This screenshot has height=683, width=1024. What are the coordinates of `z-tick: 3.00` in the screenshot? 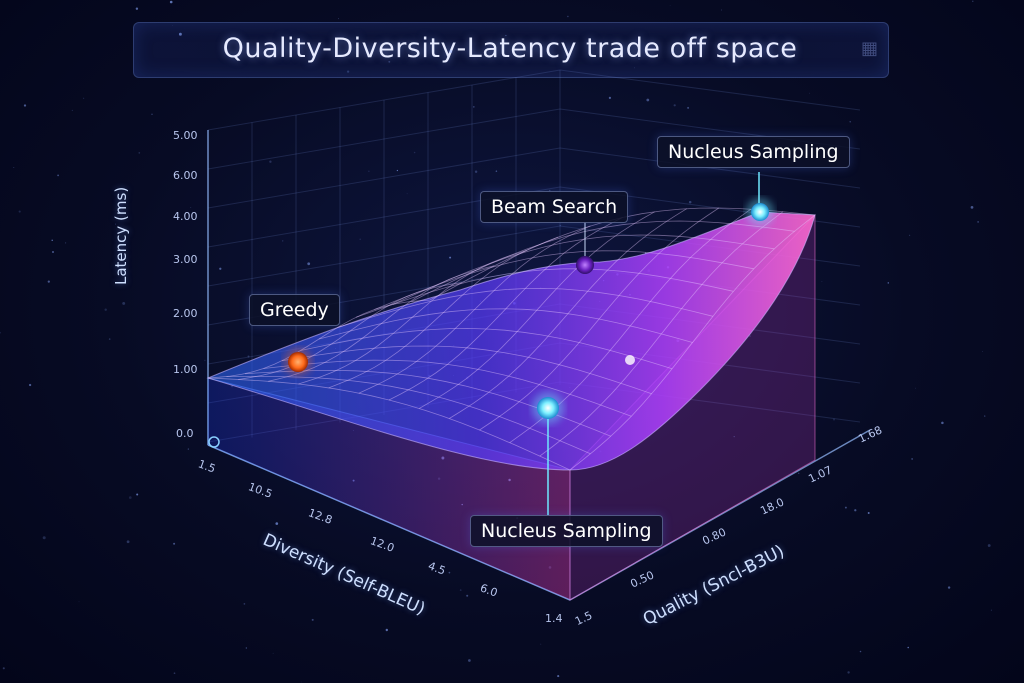 It's located at (185, 259).